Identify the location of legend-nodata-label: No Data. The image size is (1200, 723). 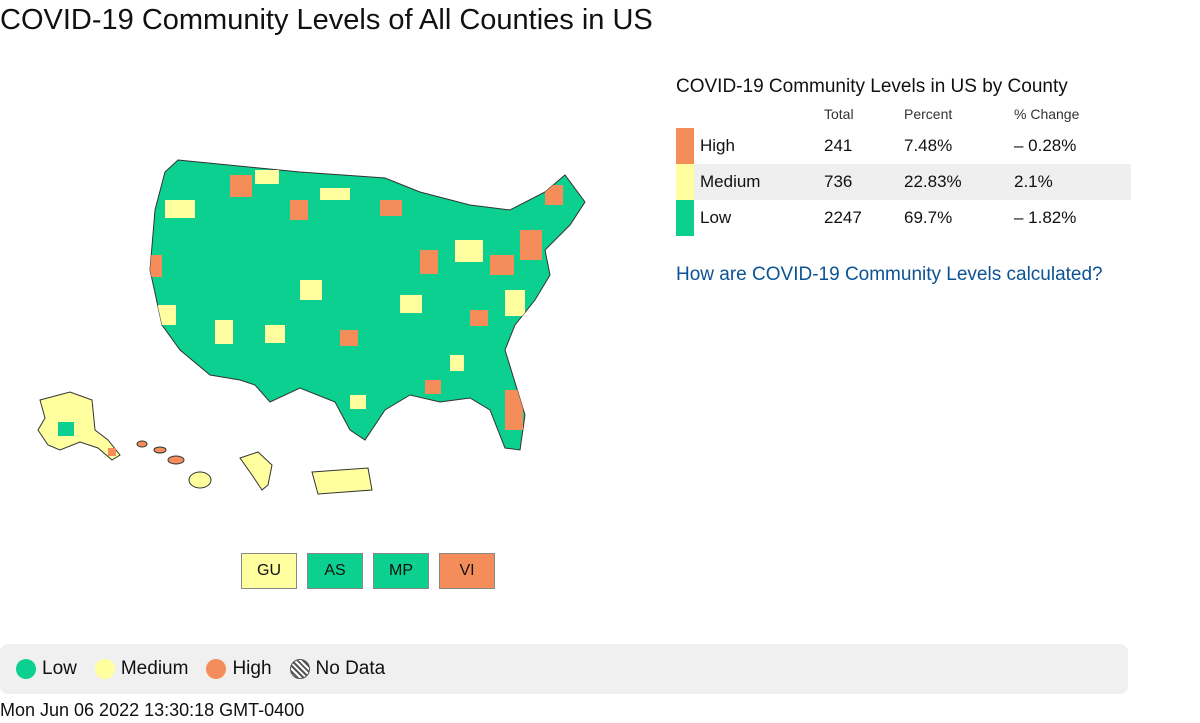
(350, 668).